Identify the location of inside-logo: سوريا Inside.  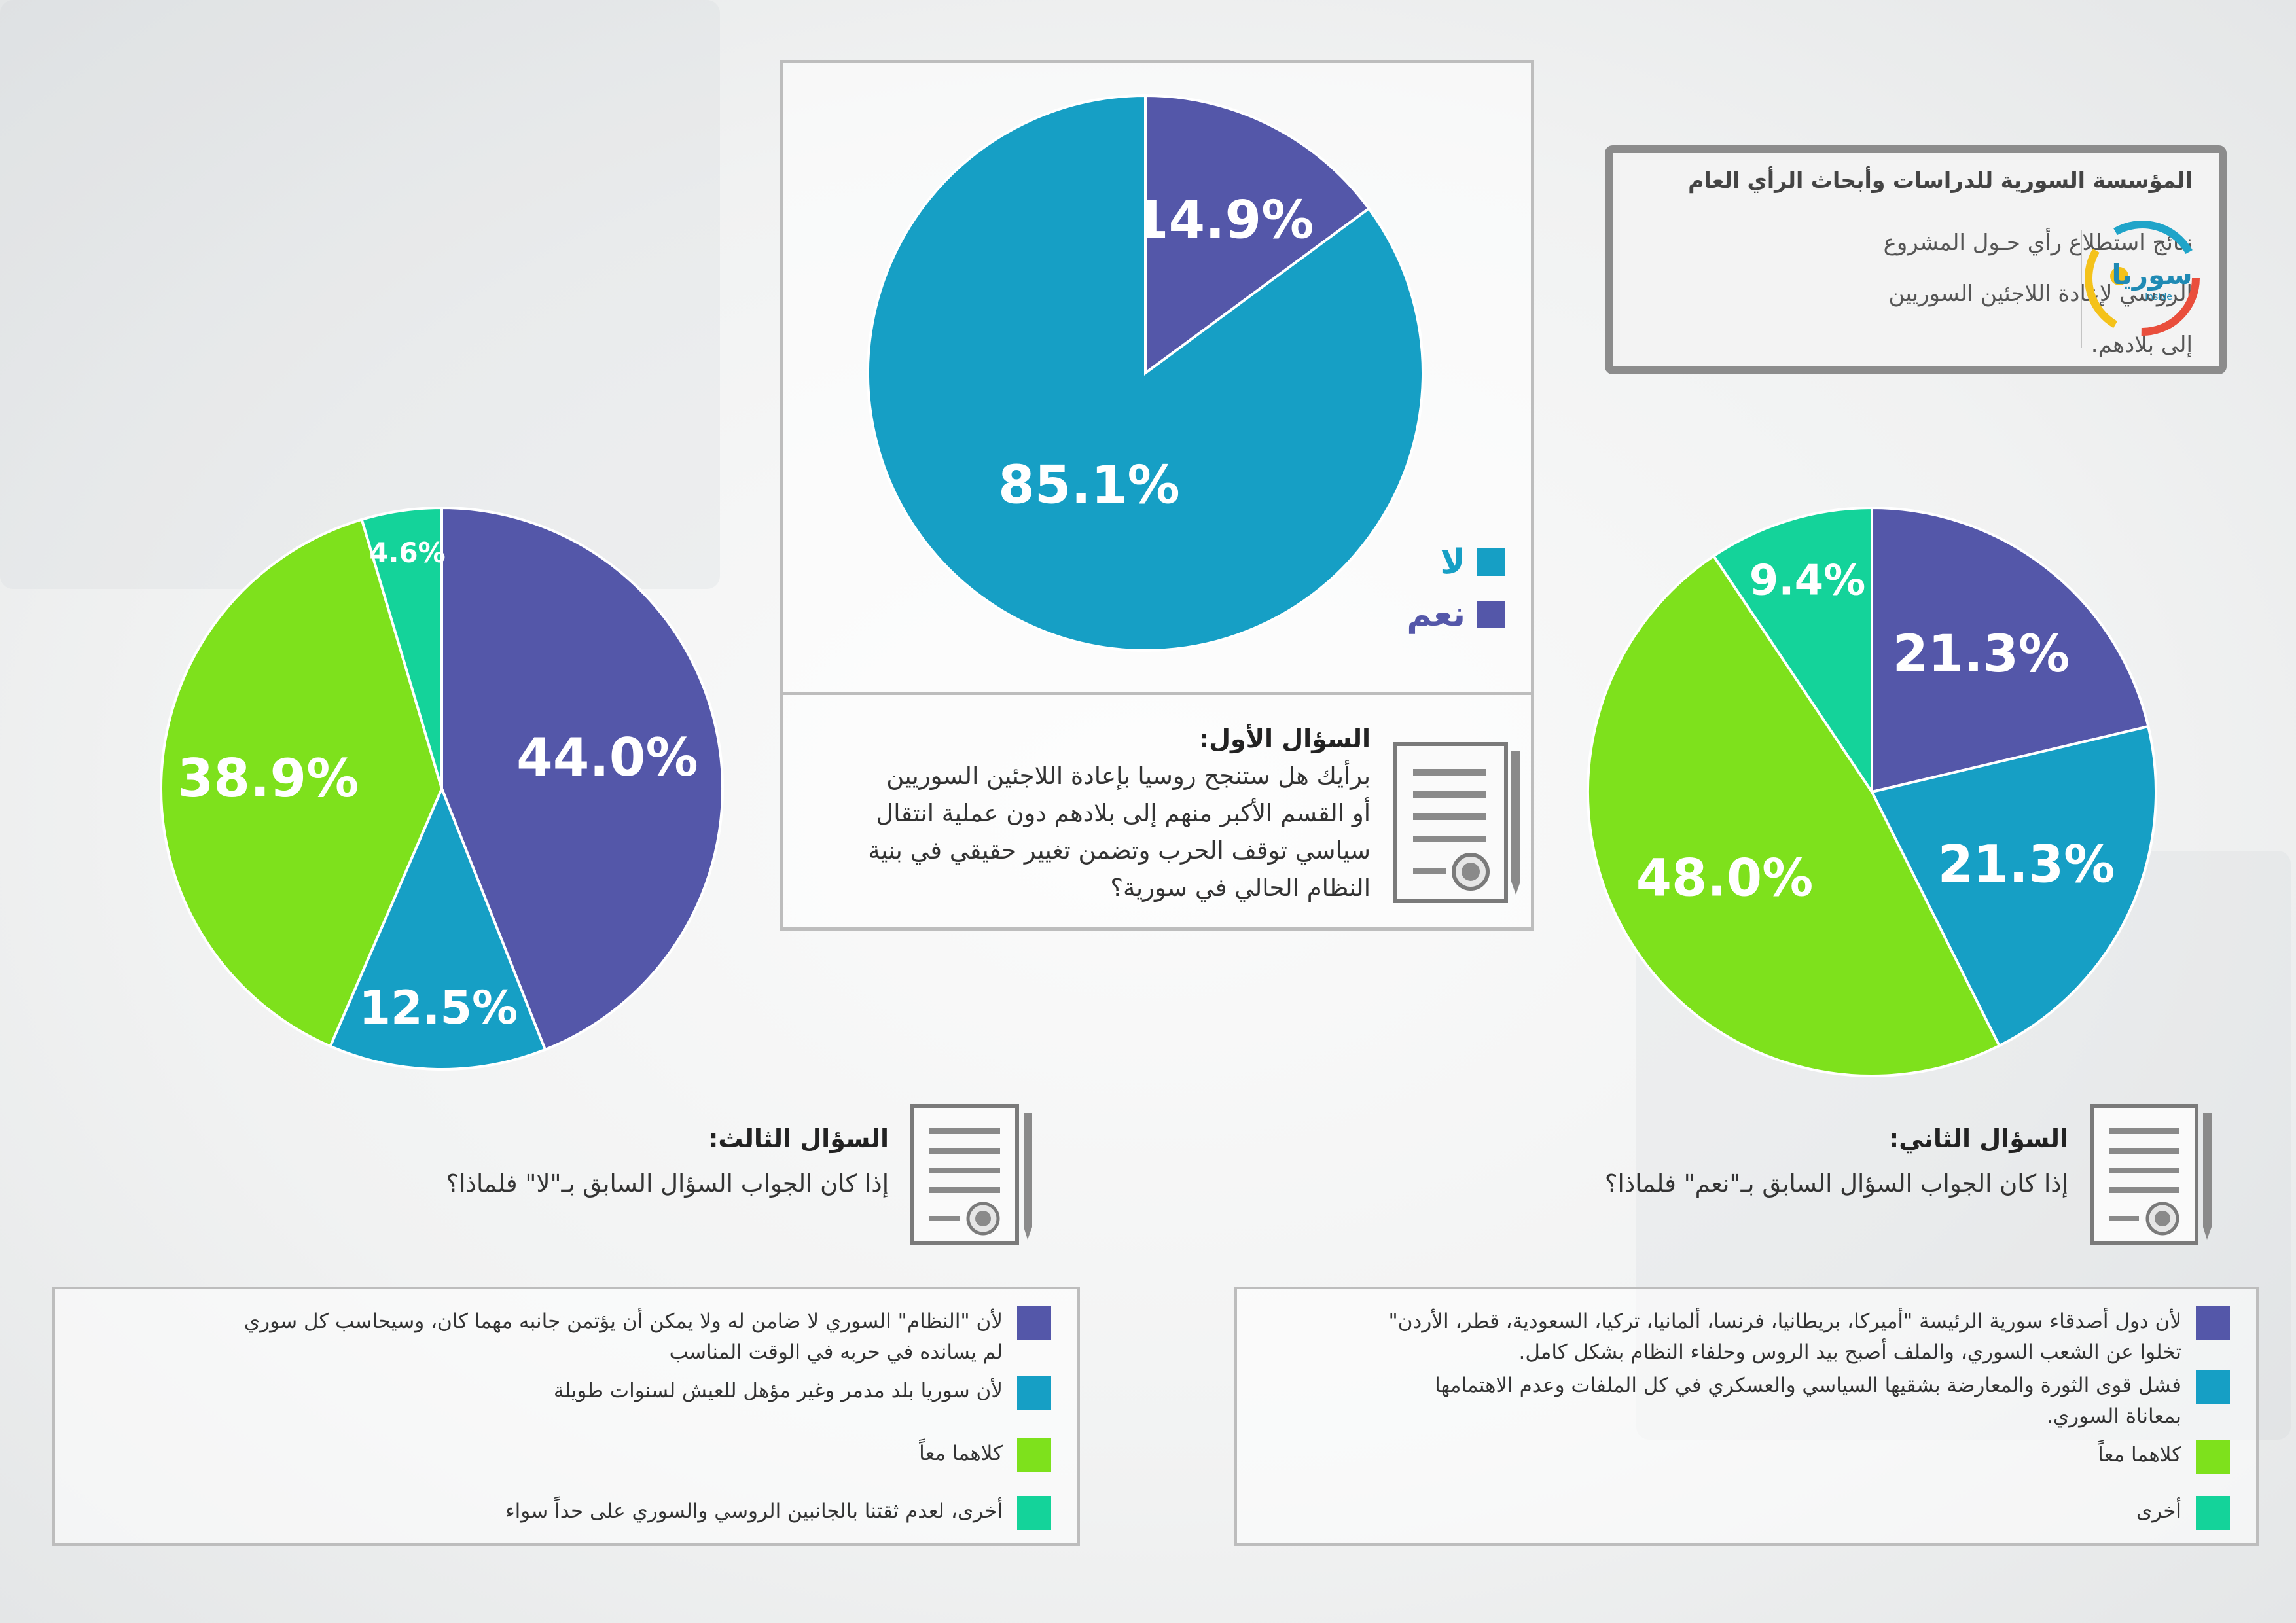
(2142, 278).